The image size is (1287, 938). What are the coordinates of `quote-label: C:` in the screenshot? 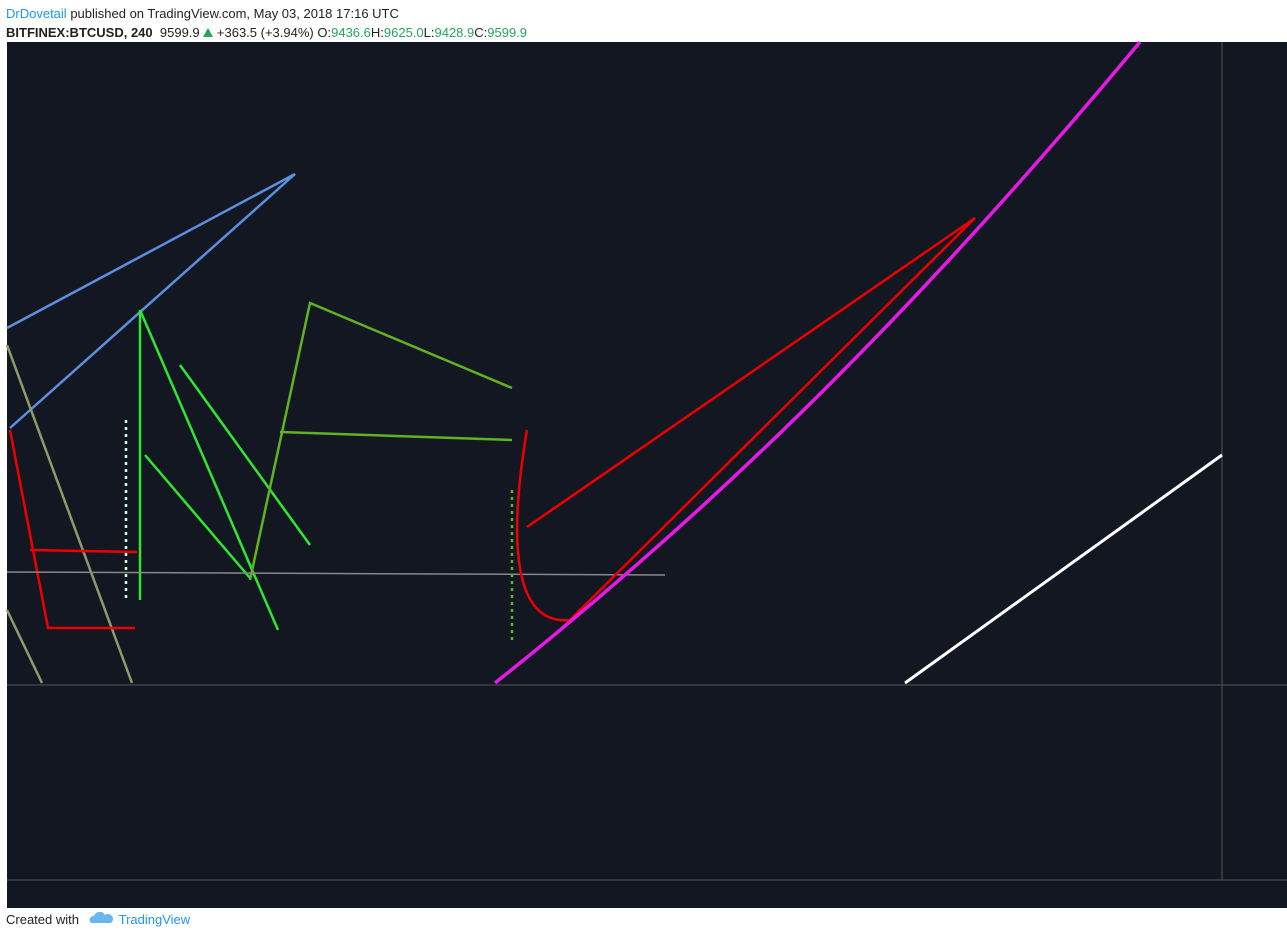 It's located at (481, 32).